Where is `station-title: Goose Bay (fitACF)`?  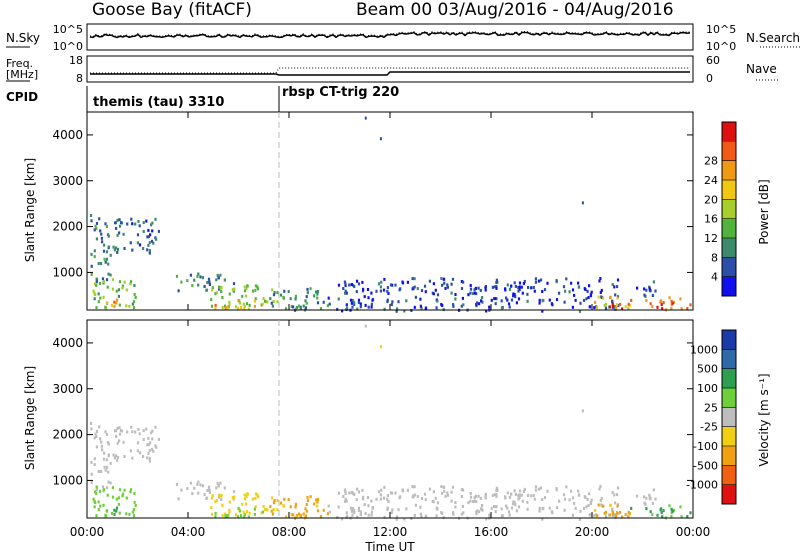 station-title: Goose Bay (fitACF) is located at coordinates (172, 10).